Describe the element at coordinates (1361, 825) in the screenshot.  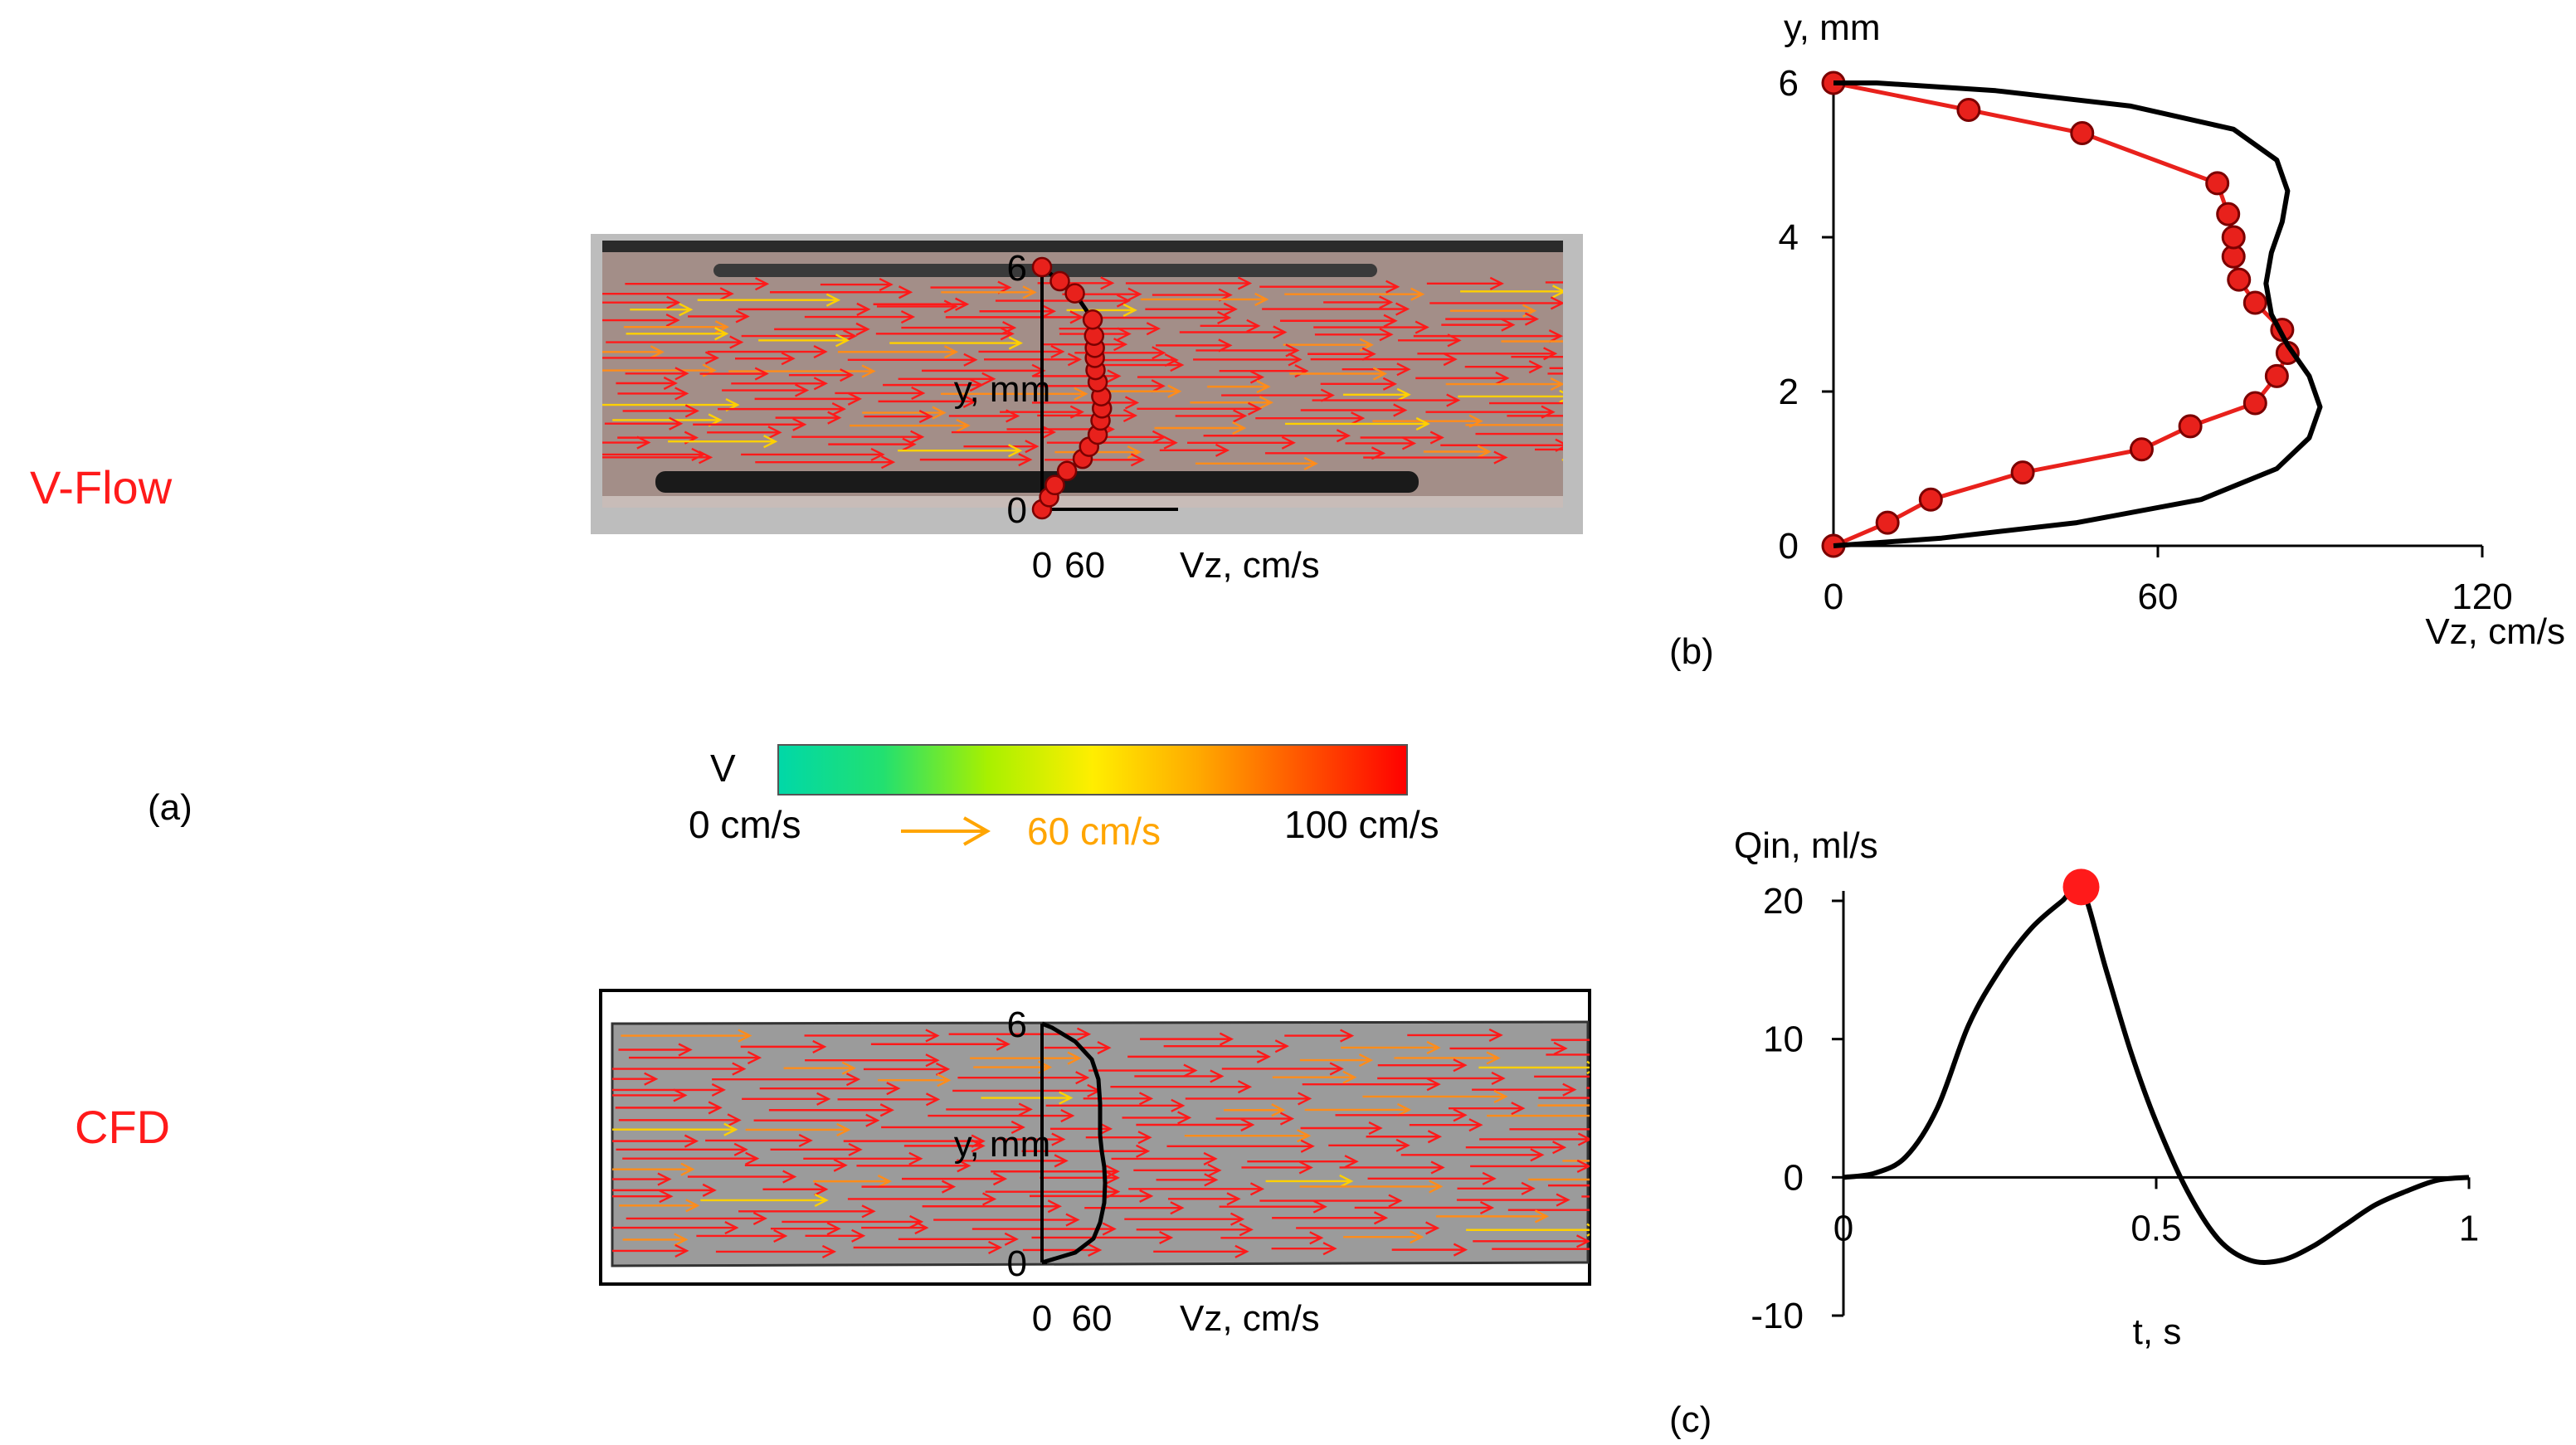
I see `colorbar-max-label: 100 cm/s` at that location.